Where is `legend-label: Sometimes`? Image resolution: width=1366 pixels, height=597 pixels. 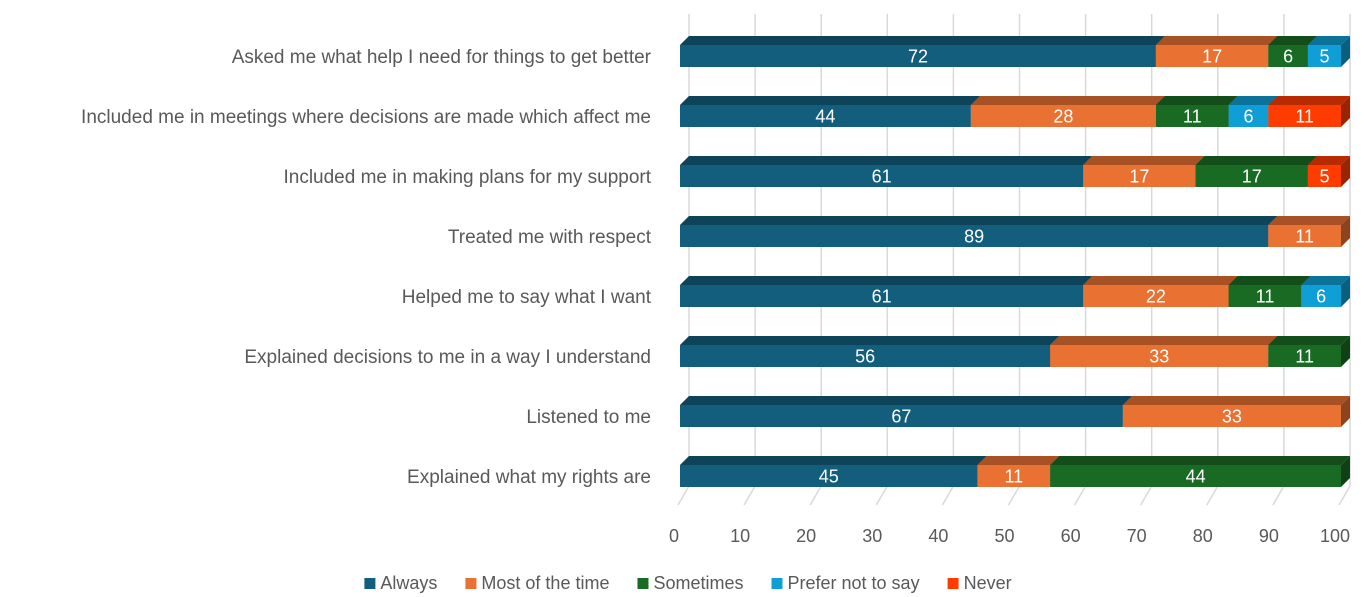
legend-label: Sometimes is located at coordinates (698, 583).